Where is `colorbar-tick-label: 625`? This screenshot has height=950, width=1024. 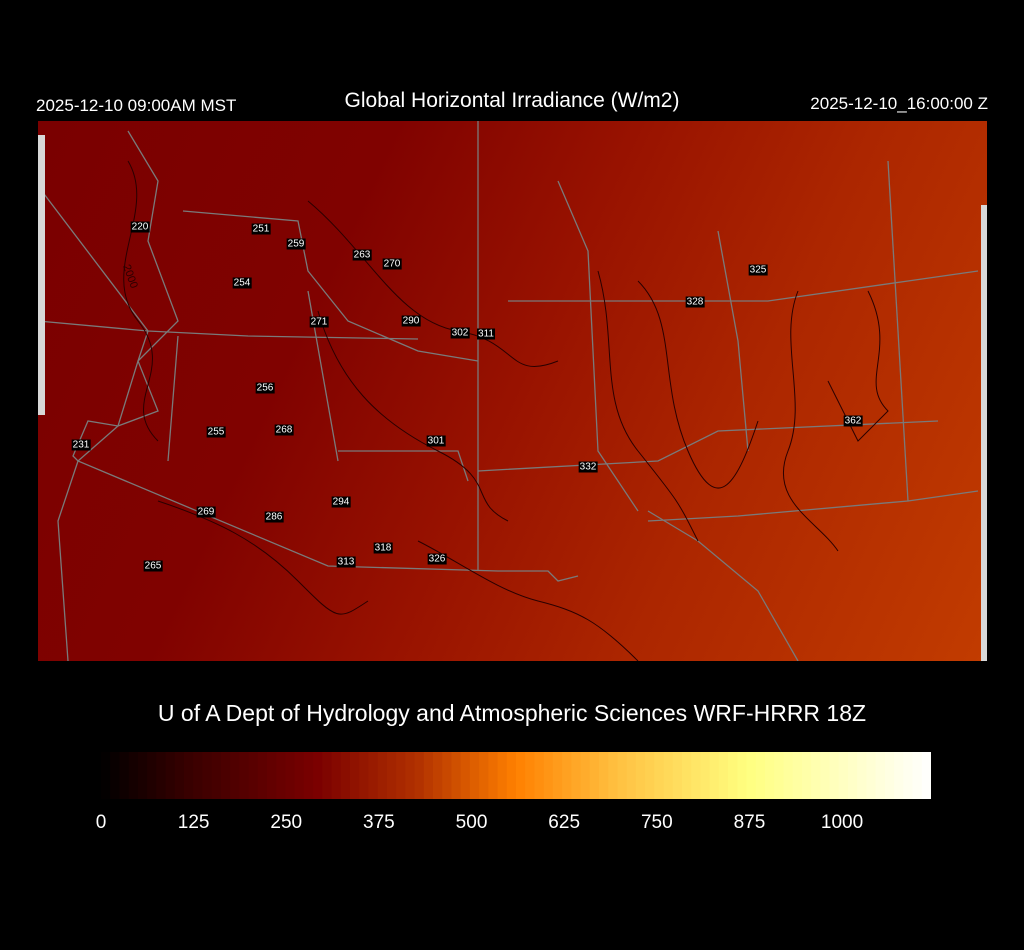 colorbar-tick-label: 625 is located at coordinates (564, 822).